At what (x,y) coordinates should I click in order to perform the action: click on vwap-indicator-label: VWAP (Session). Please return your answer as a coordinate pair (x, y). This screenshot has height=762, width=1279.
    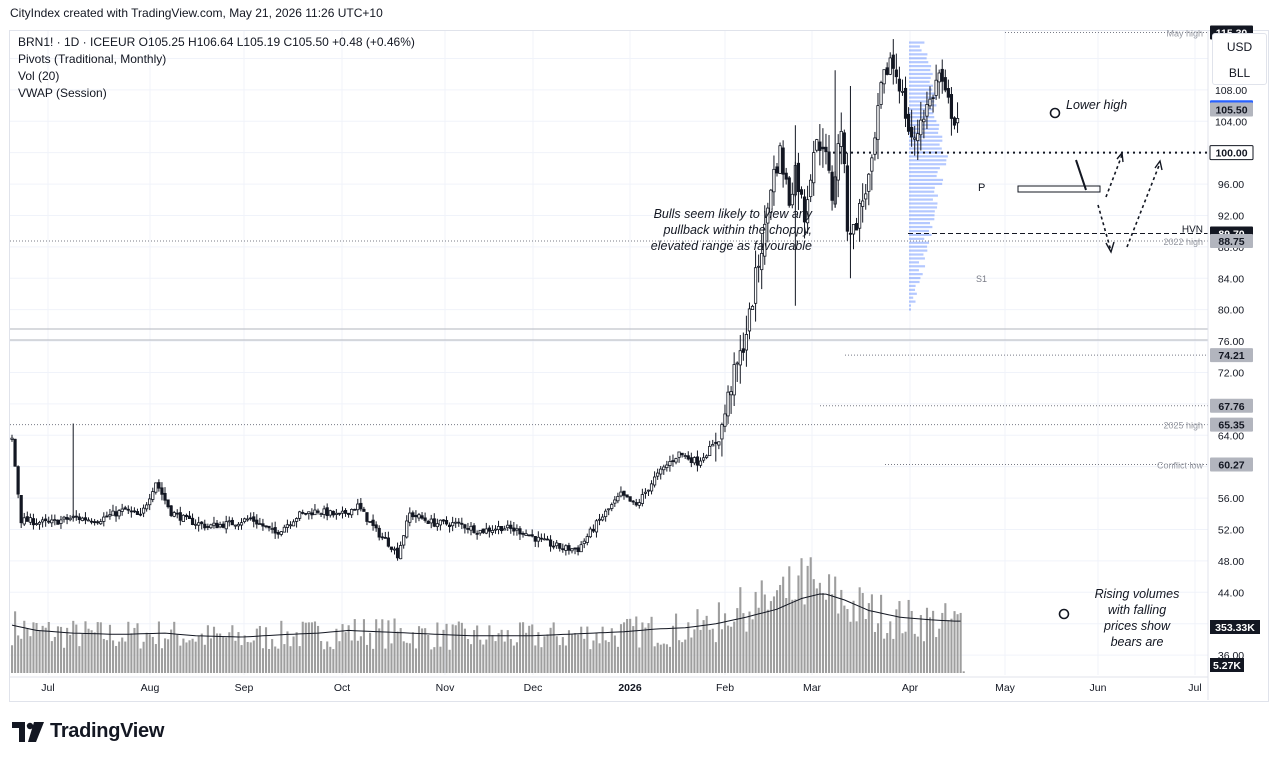
    Looking at the image, I should click on (62, 93).